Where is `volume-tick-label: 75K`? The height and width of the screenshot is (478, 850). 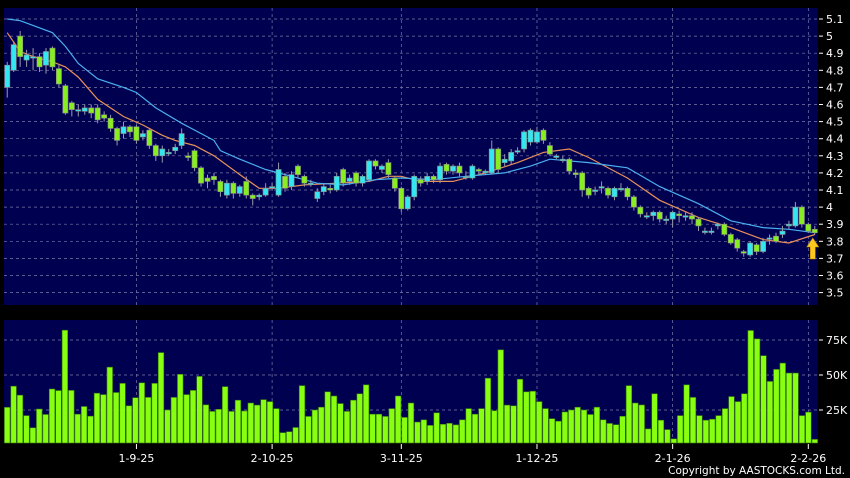 volume-tick-label: 75K is located at coordinates (837, 340).